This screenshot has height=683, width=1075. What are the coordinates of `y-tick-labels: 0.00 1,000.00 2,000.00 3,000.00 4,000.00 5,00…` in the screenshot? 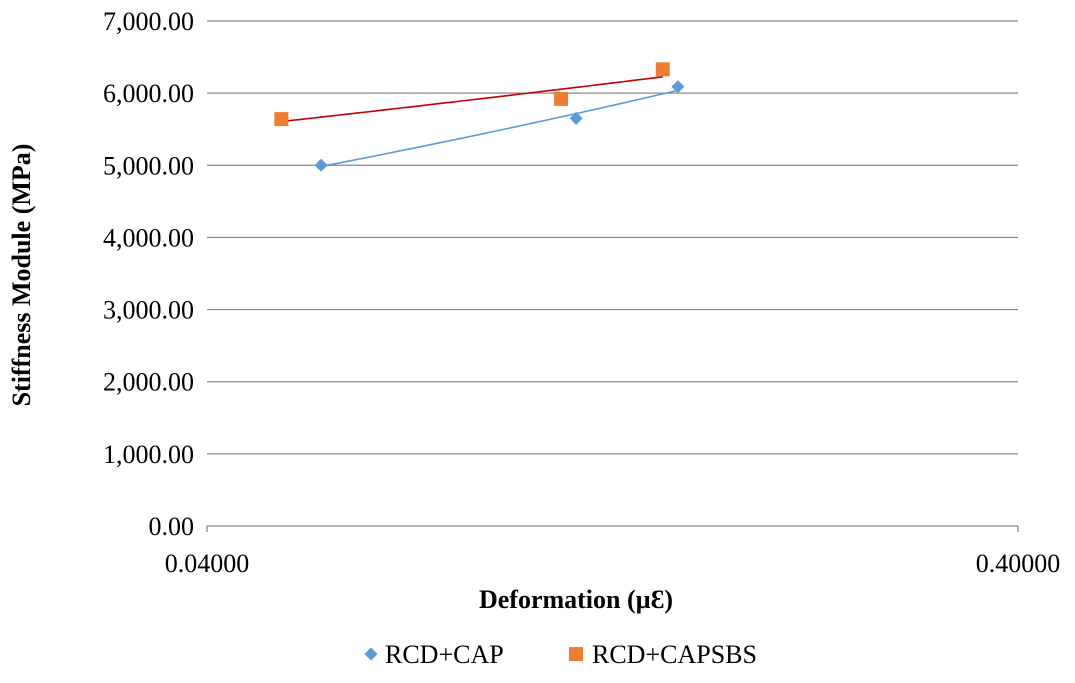 It's located at (148, 274).